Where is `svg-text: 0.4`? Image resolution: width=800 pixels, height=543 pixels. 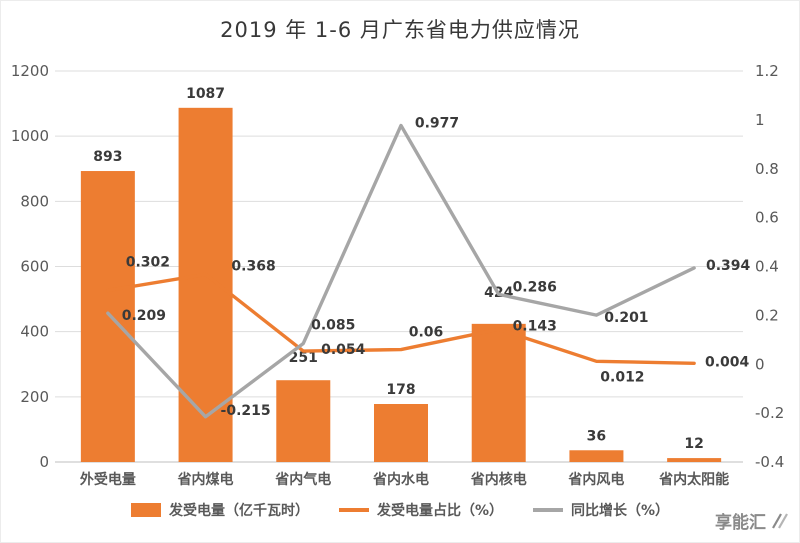 svg-text: 0.4 is located at coordinates (767, 267).